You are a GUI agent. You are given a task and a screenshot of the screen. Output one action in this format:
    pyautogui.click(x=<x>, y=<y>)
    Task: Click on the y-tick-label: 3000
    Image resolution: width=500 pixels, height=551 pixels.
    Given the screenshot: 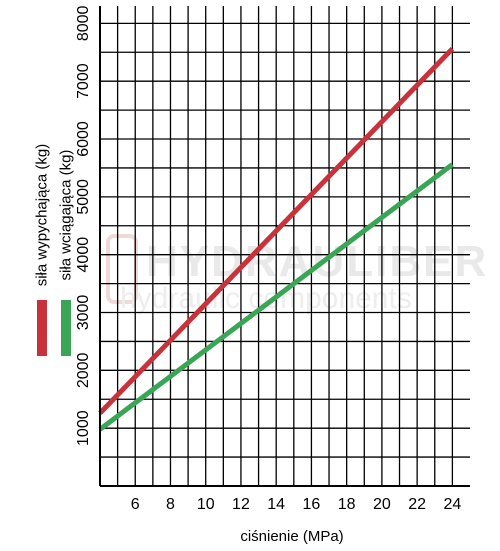 What is the action you would take?
    pyautogui.click(x=83, y=313)
    